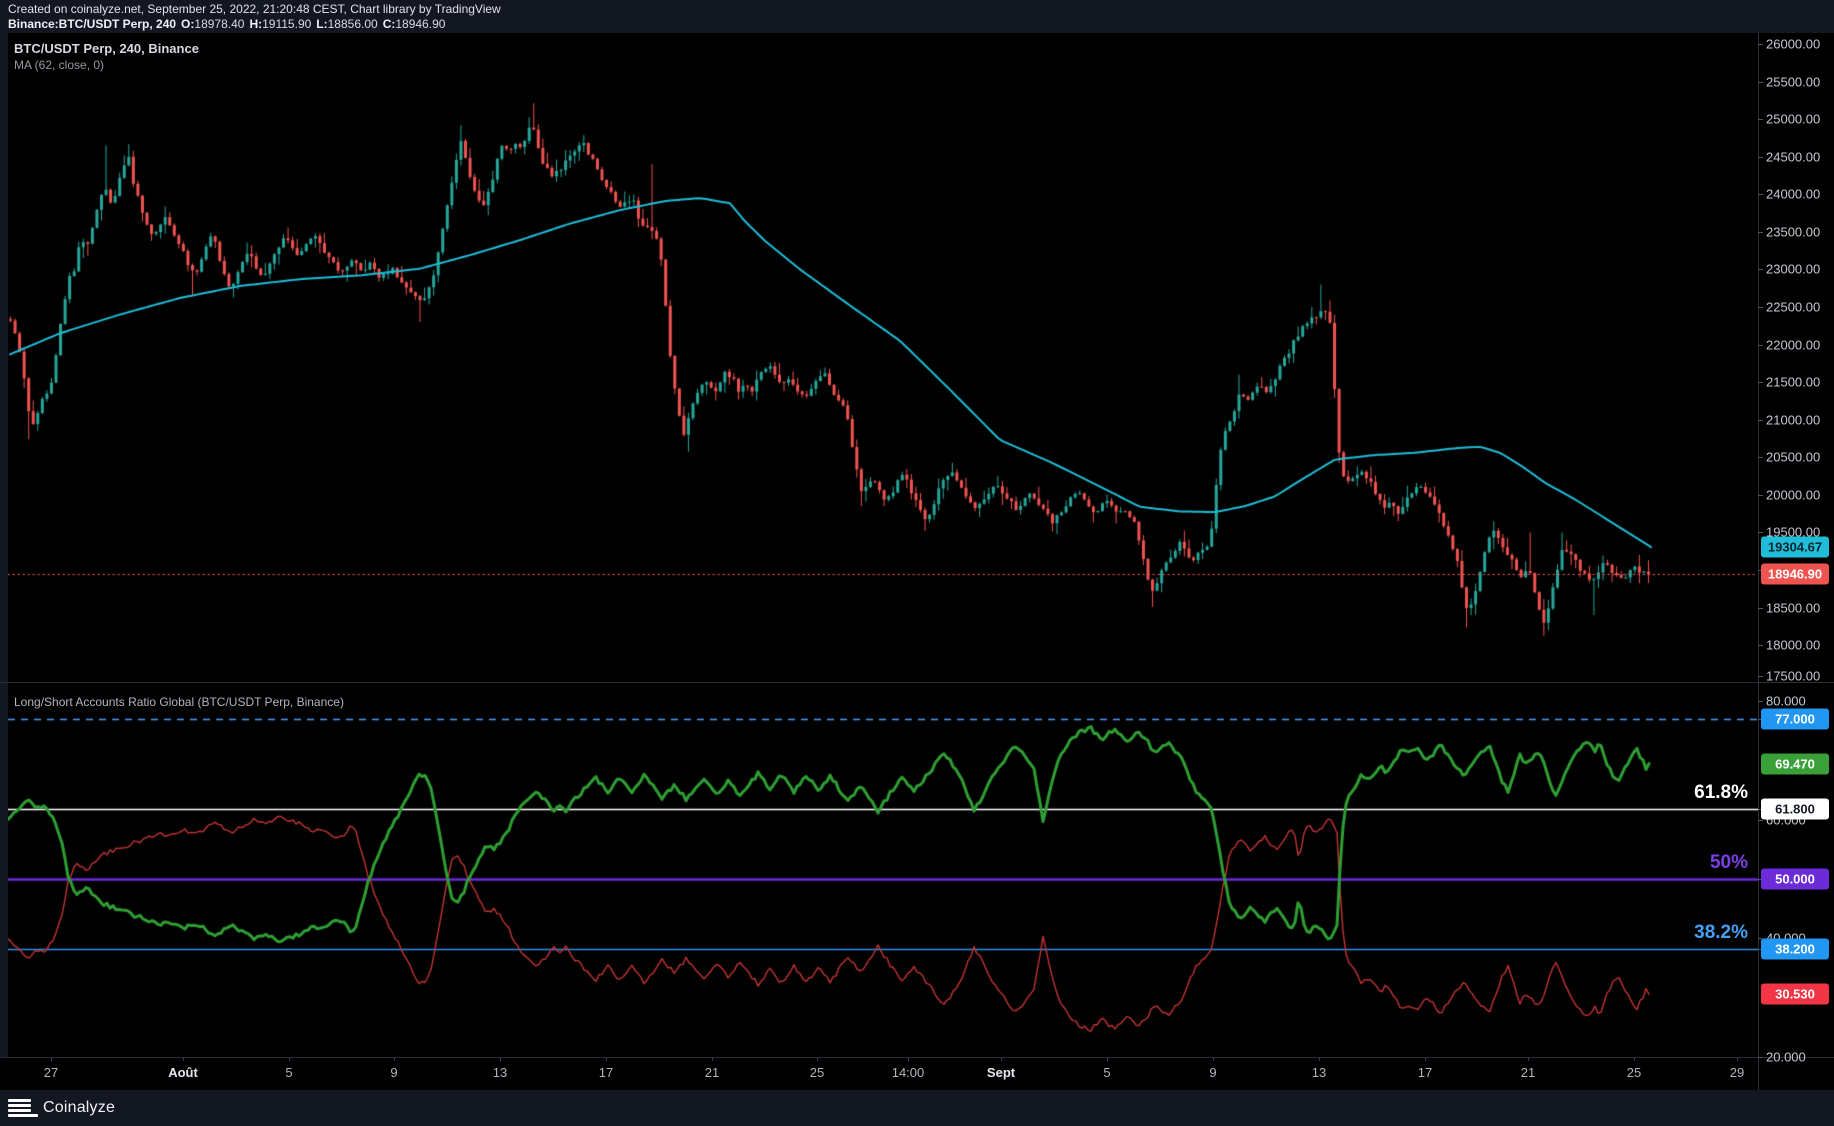 This screenshot has height=1126, width=1834. Describe the element at coordinates (106, 48) in the screenshot. I see `main-legend-symbol: BTC/USDT Perp, 240, Binance` at that location.